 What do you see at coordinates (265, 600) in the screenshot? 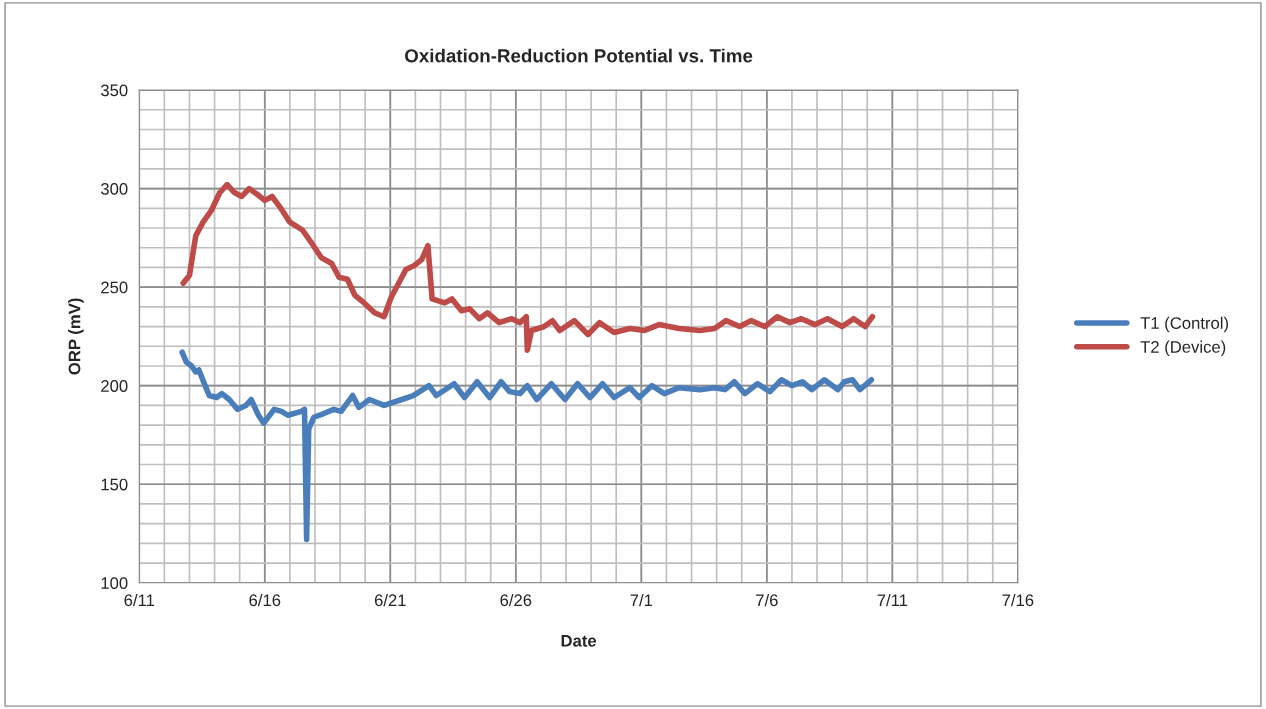
I see `x-tick-label: 6/16` at bounding box center [265, 600].